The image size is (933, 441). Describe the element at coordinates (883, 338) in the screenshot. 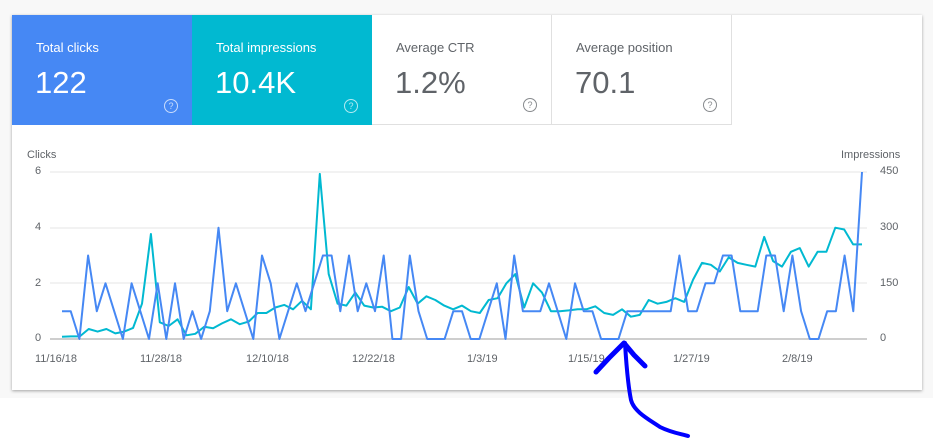

I see `y-tick-right: 0` at that location.